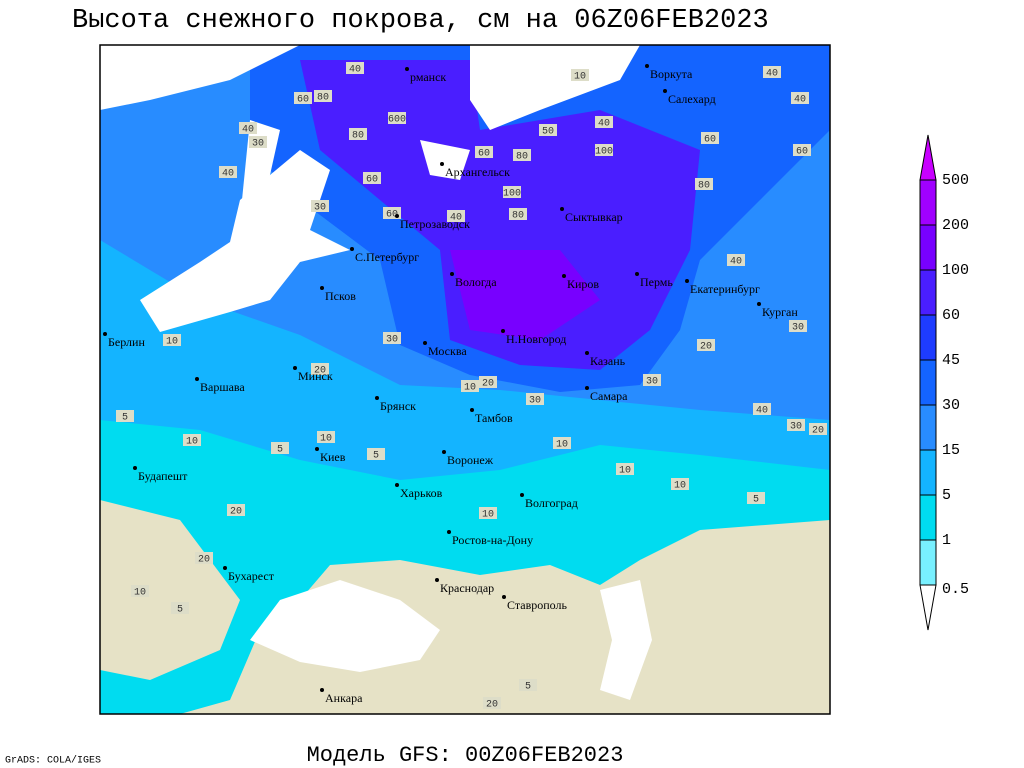 This screenshot has width=1024, height=768. I want to click on city-label: Самара, so click(609, 396).